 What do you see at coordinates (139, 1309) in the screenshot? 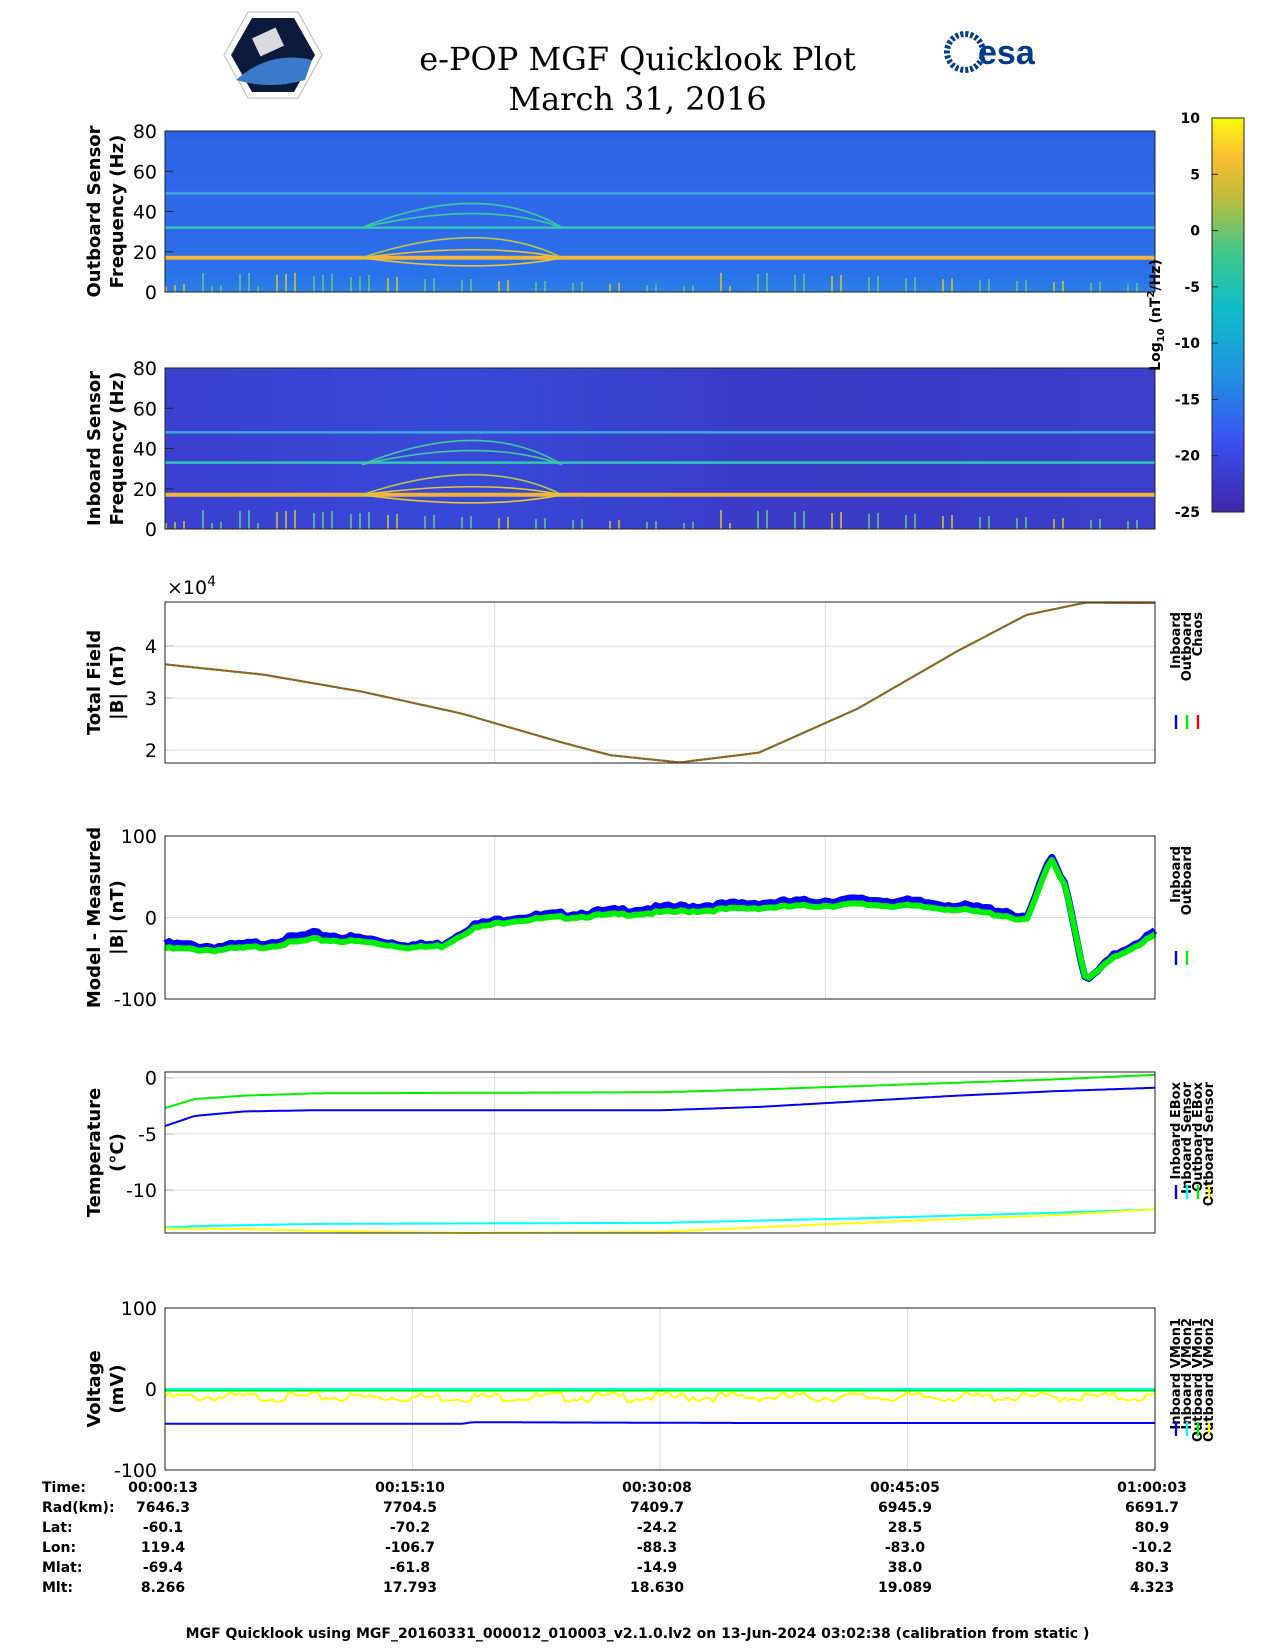
I see `panel-5-ytick: 100` at bounding box center [139, 1309].